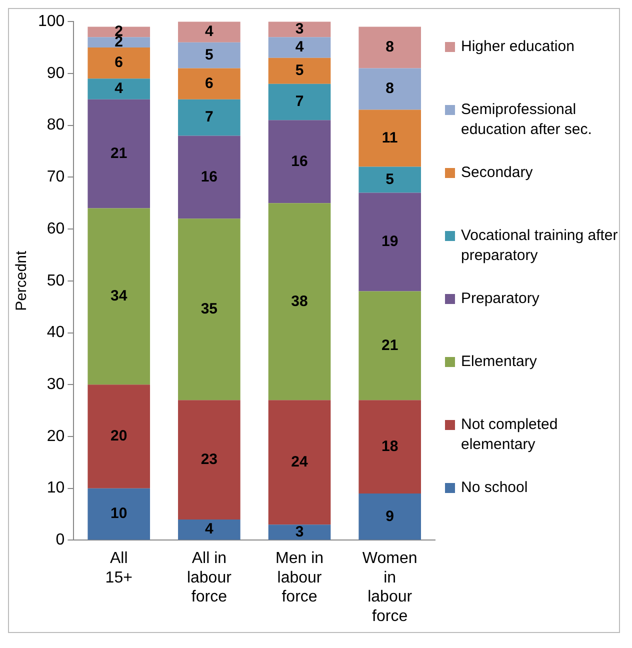 Image resolution: width=632 pixels, height=648 pixels. Describe the element at coordinates (494, 488) in the screenshot. I see `legend-label: No school` at that location.